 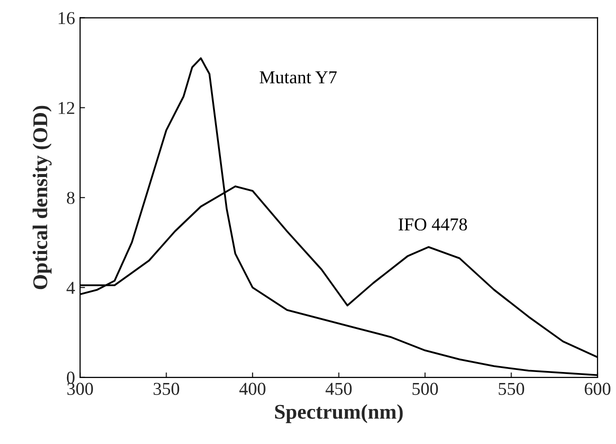 I want to click on x-tick-label: 450, so click(x=339, y=388).